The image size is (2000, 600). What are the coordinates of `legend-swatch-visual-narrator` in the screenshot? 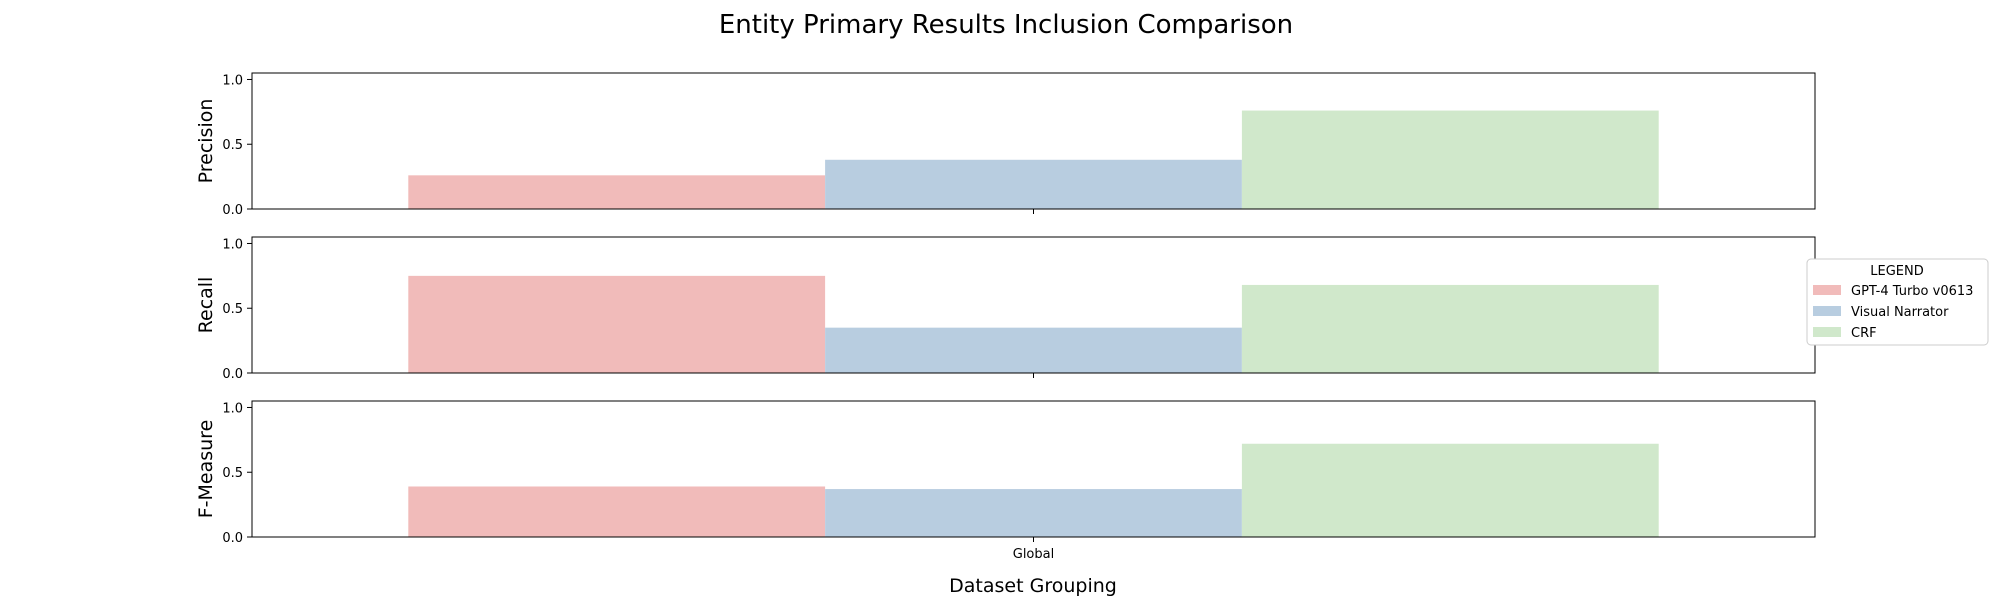 It's located at (1827, 311).